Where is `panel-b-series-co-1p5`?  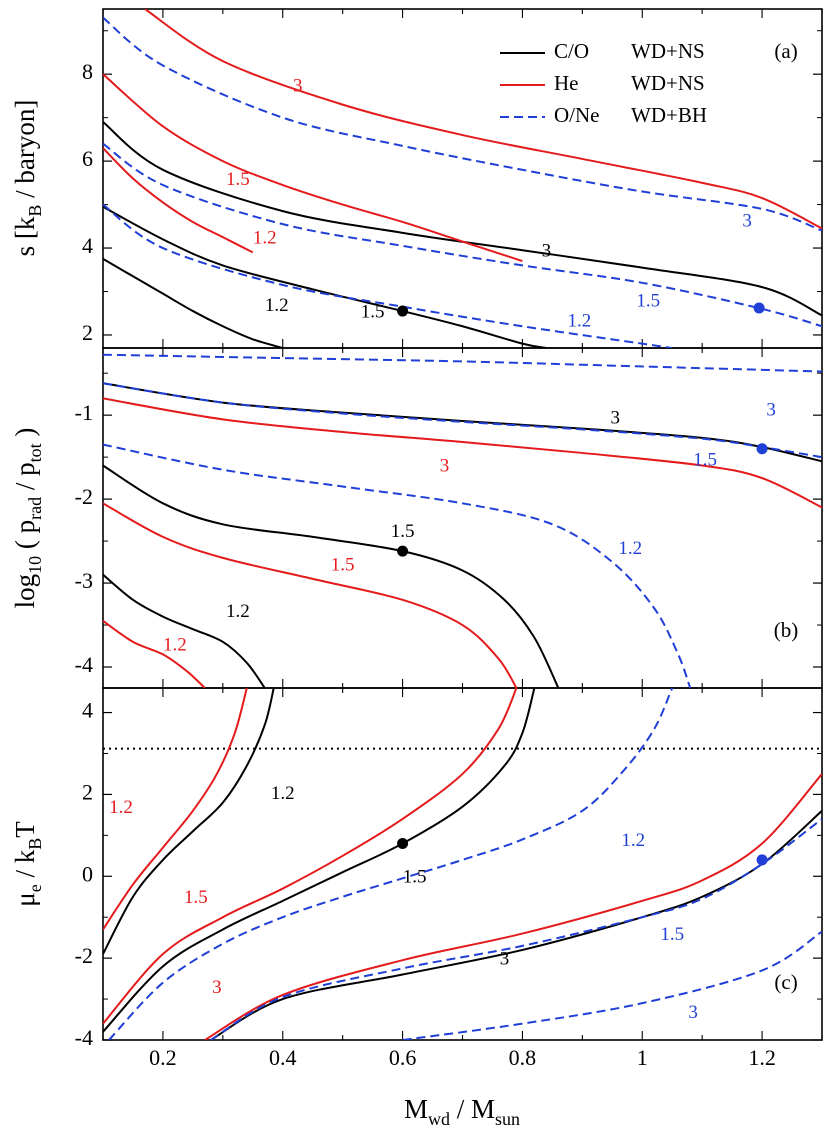 panel-b-series-co-1p5 is located at coordinates (331, 576).